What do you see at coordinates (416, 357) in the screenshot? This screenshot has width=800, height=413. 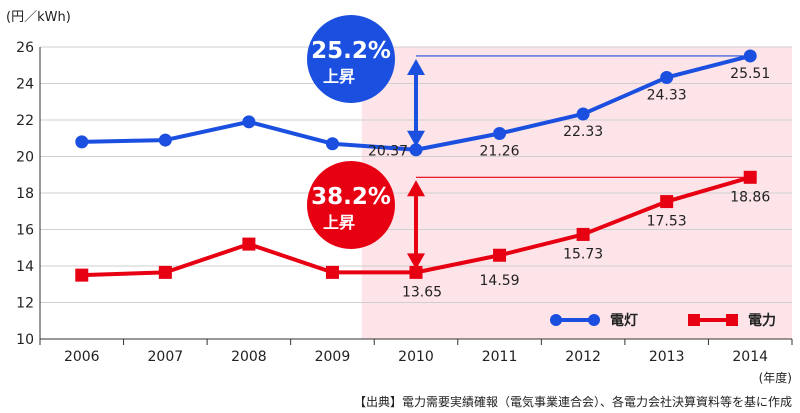 I see `x-tick-2010: 2010` at bounding box center [416, 357].